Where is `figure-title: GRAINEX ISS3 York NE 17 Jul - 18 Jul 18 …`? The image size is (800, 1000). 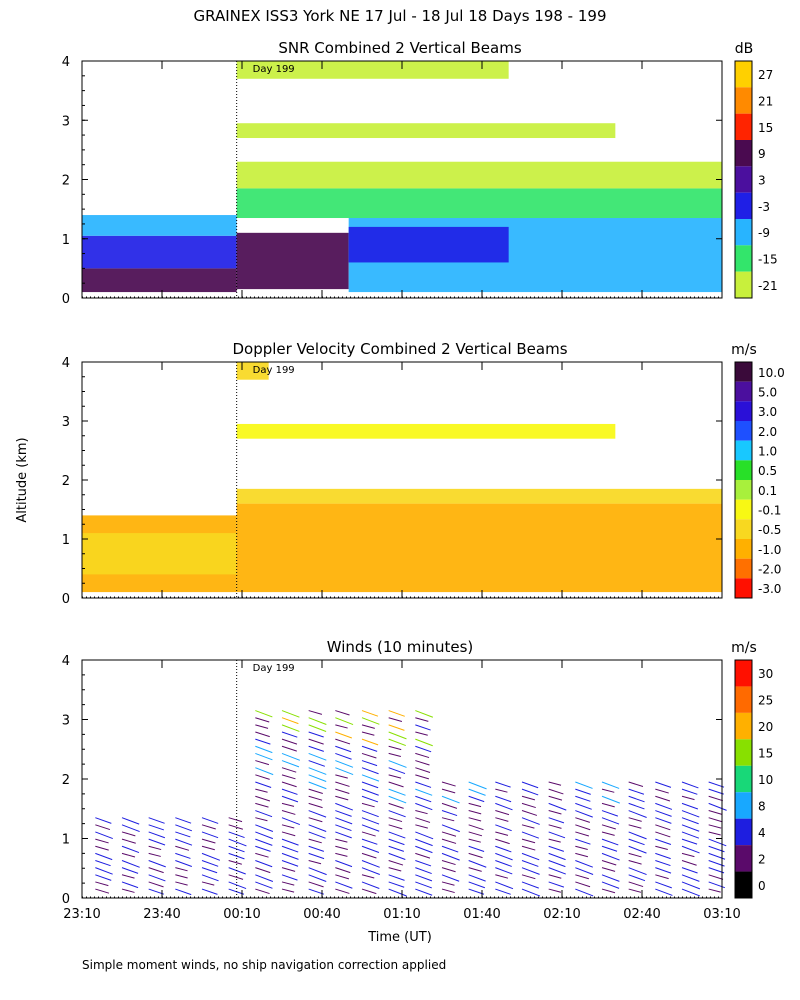
figure-title: GRAINEX ISS3 York NE 17 Jul - 18 Jul 18 … is located at coordinates (400, 16).